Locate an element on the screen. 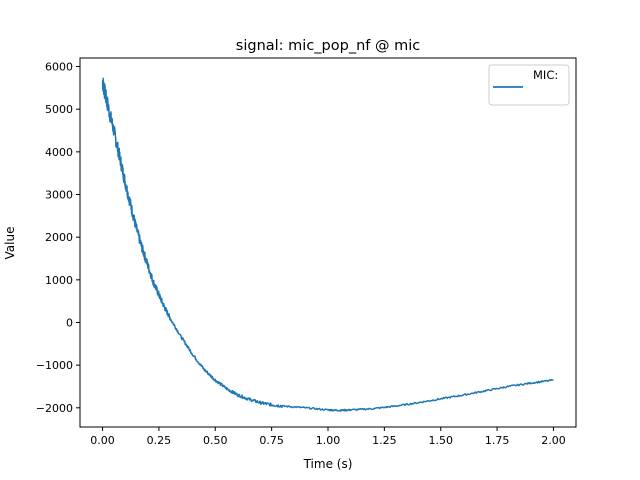 The image size is (640, 480). x-tick-label: 1.75 is located at coordinates (497, 440).